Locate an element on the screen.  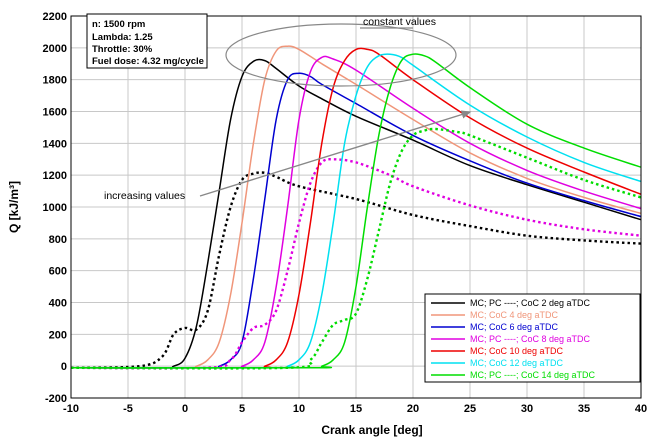
y-tick-label: -200 is located at coordinates (56, 399).